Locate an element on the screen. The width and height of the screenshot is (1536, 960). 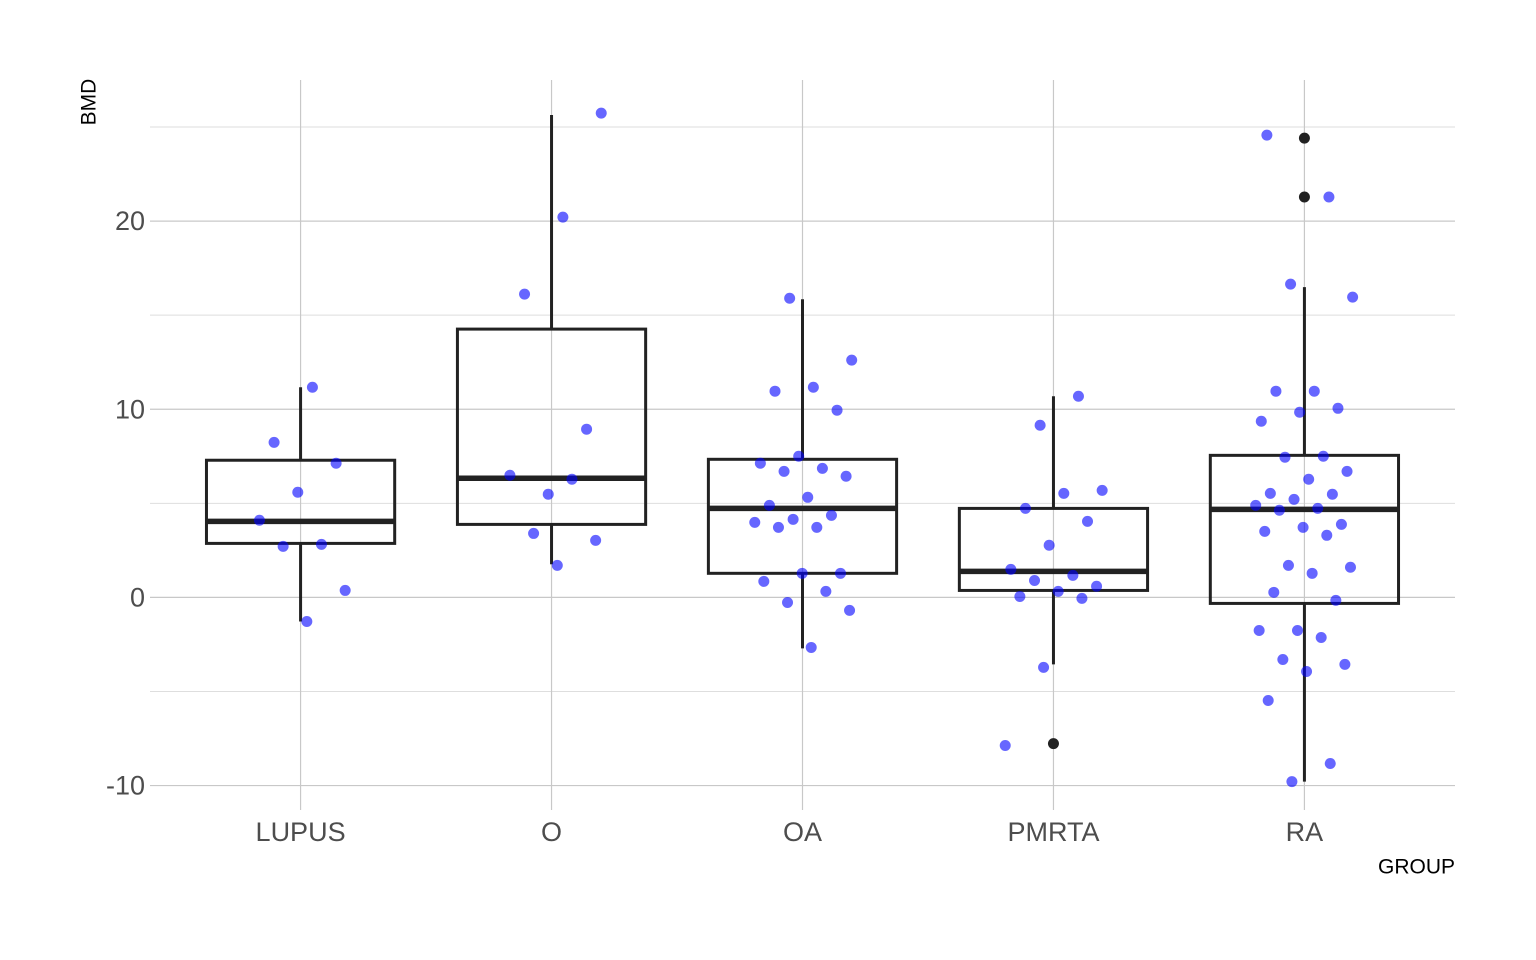
y-axis-title: BMD is located at coordinates (89, 102).